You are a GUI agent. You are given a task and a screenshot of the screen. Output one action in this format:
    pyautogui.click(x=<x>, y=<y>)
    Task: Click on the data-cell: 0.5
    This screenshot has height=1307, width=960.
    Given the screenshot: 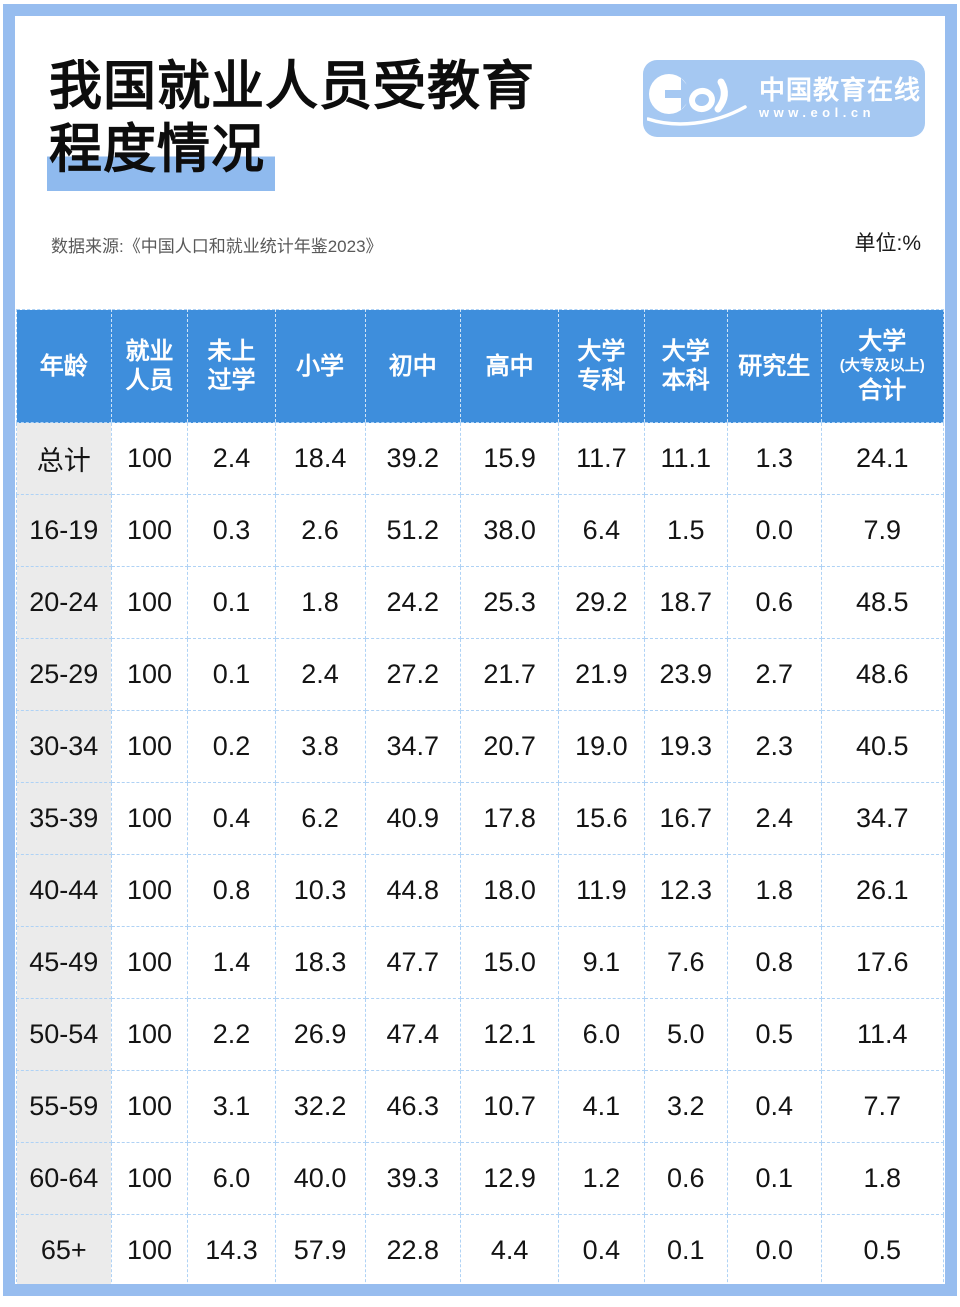 What is the action you would take?
    pyautogui.click(x=882, y=1249)
    